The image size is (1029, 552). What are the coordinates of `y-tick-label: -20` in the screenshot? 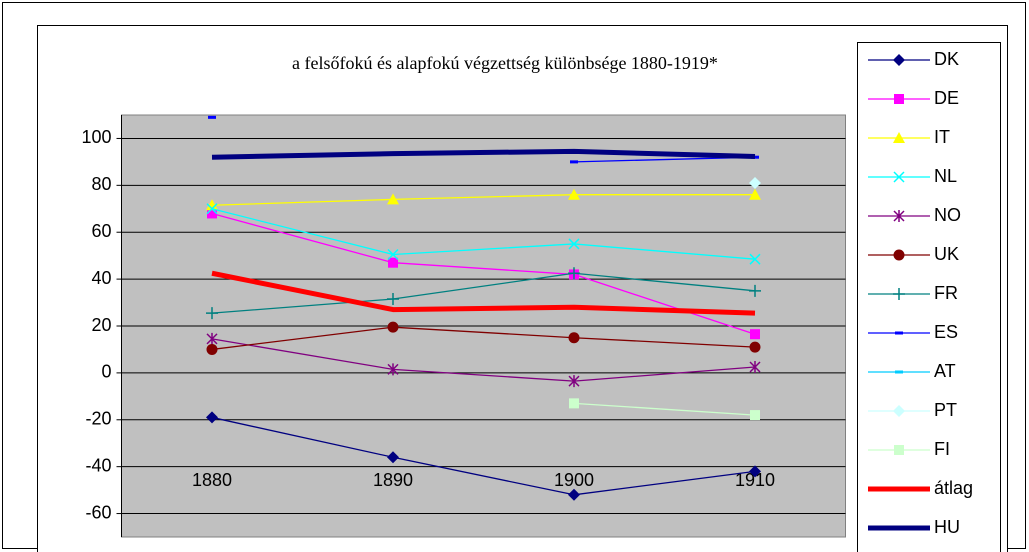 It's located at (98, 419).